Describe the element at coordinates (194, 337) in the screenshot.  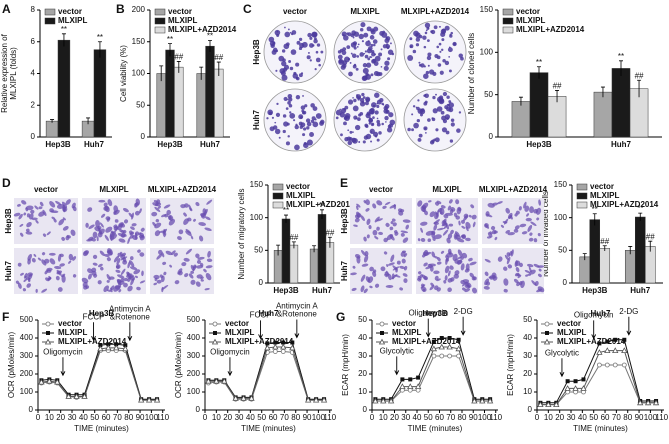
I see `y-tick-label: 400` at that location.